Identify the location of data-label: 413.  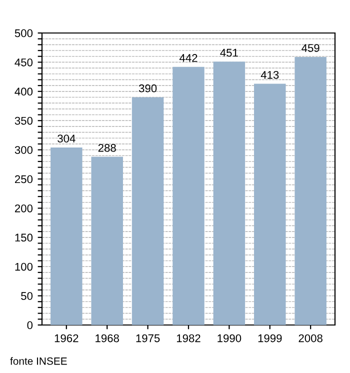
(269, 74).